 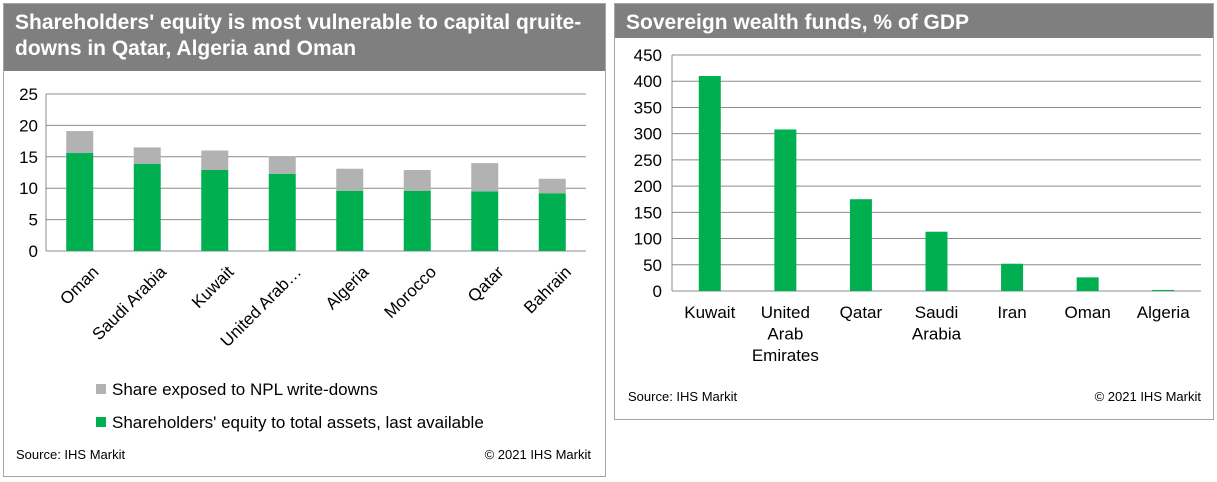 What do you see at coordinates (1011, 312) in the screenshot?
I see `x-category-label: Iran` at bounding box center [1011, 312].